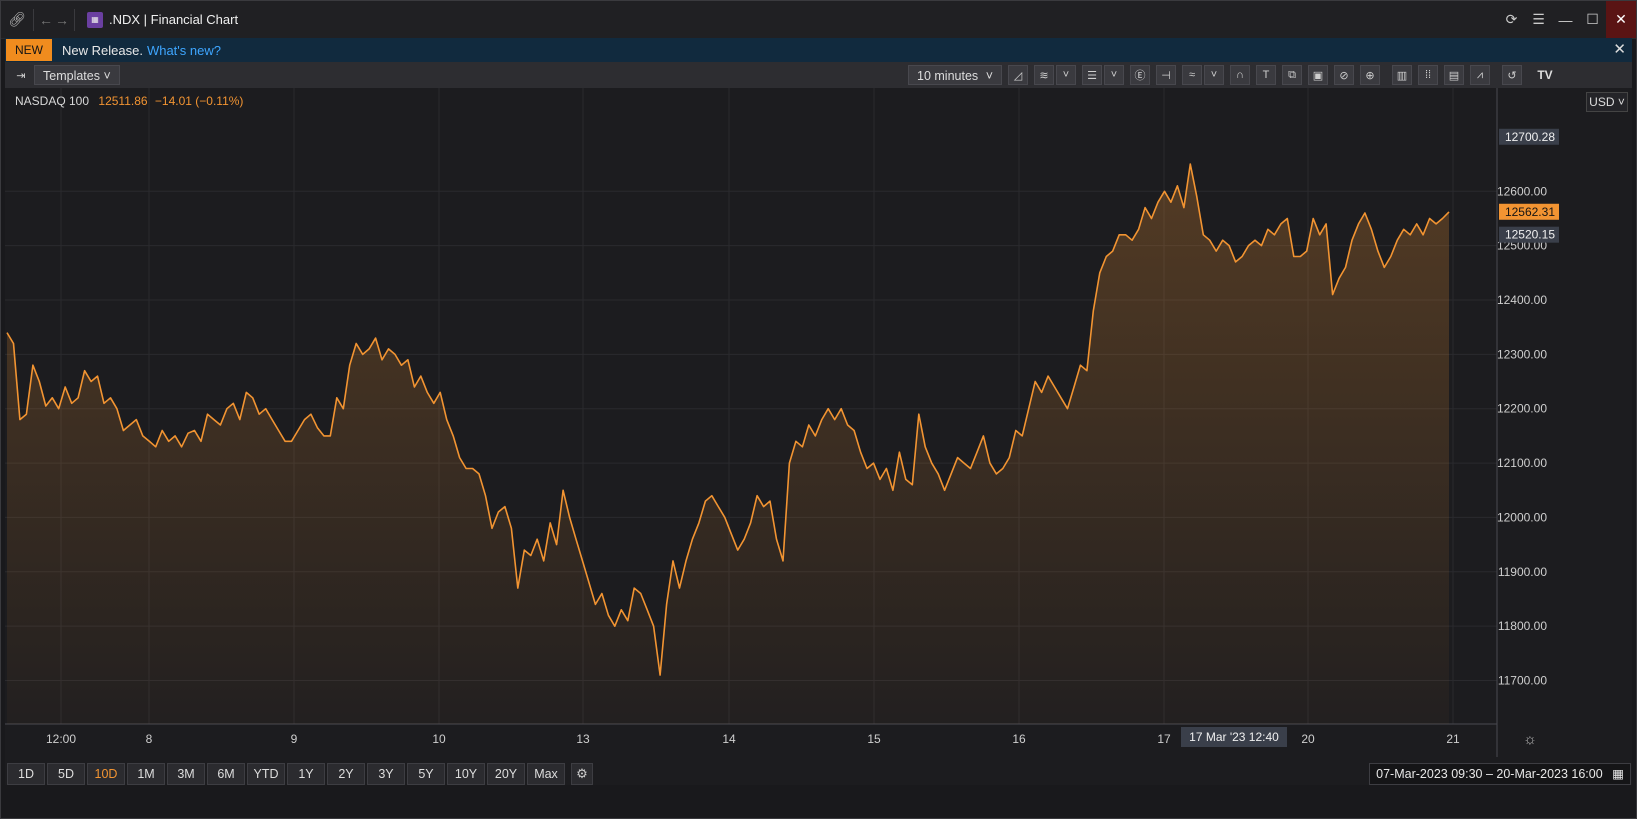  What do you see at coordinates (61, 739) in the screenshot?
I see `x-tick-label: 12:00` at bounding box center [61, 739].